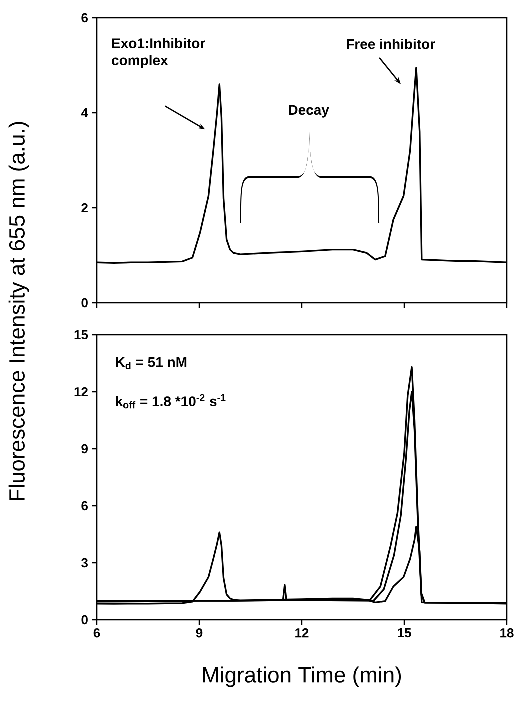 The width and height of the screenshot is (516, 702). I want to click on y-tick-label: 3, so click(85, 563).